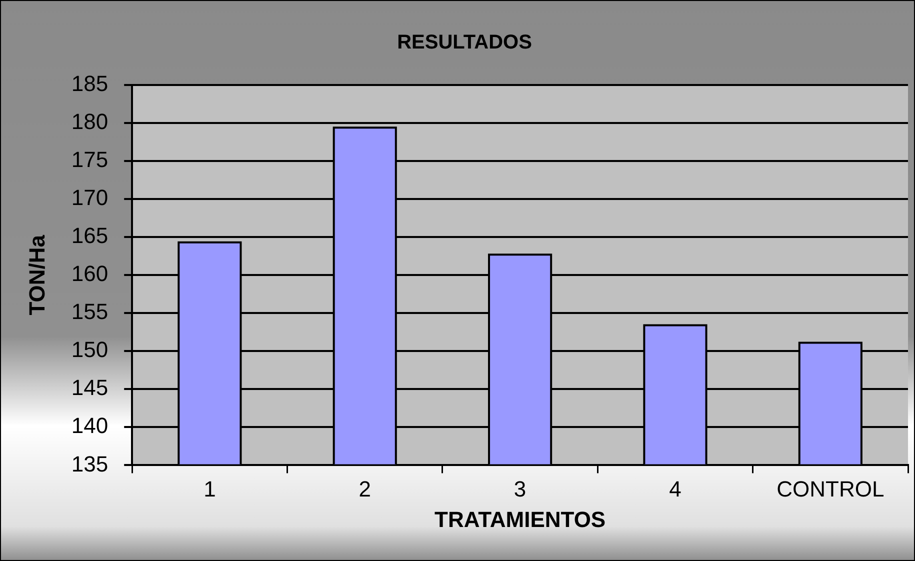 The width and height of the screenshot is (915, 561). I want to click on x-tick-label: 3, so click(520, 489).